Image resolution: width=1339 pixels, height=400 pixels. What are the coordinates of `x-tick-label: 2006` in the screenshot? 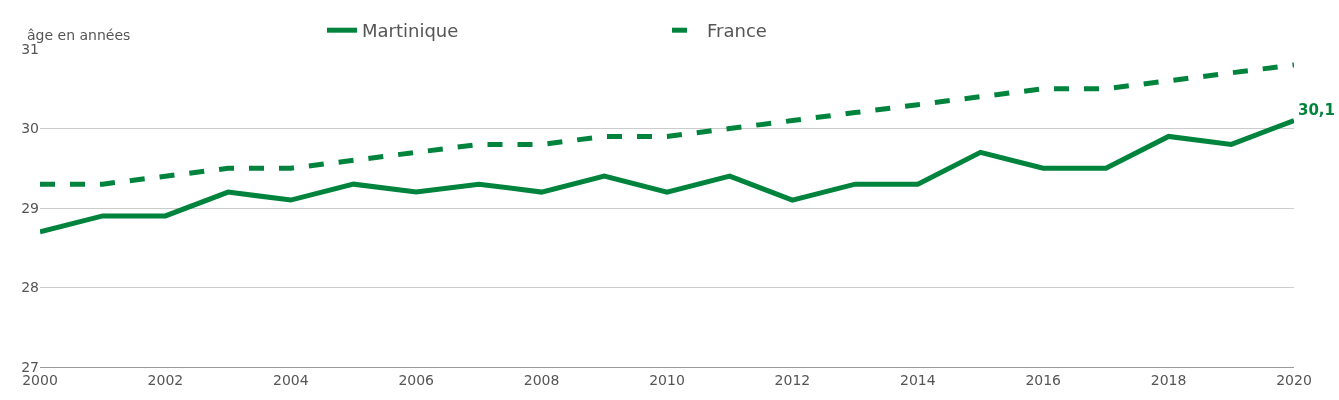 It's located at (416, 379).